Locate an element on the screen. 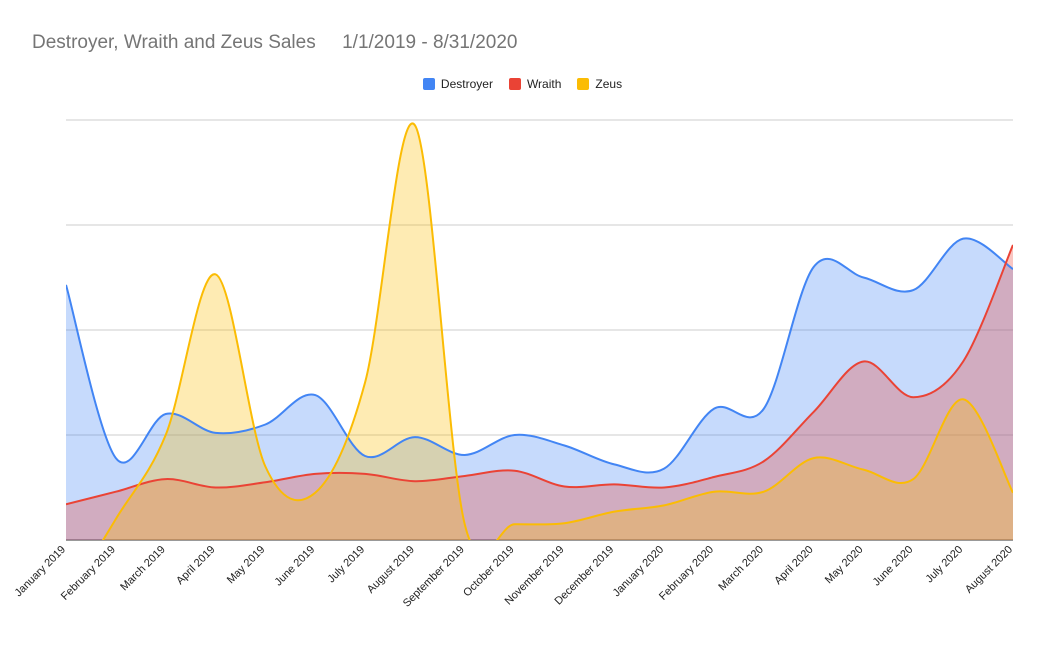  legend-swatch-wraith is located at coordinates (514, 84).